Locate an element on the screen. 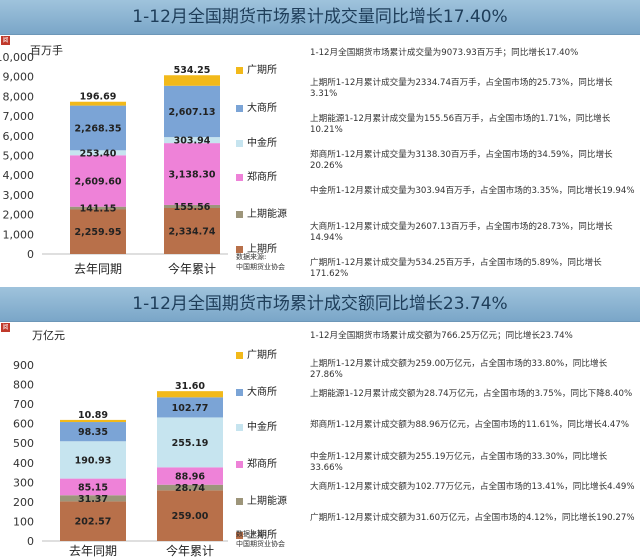  data-label: 31.37 is located at coordinates (93, 499).